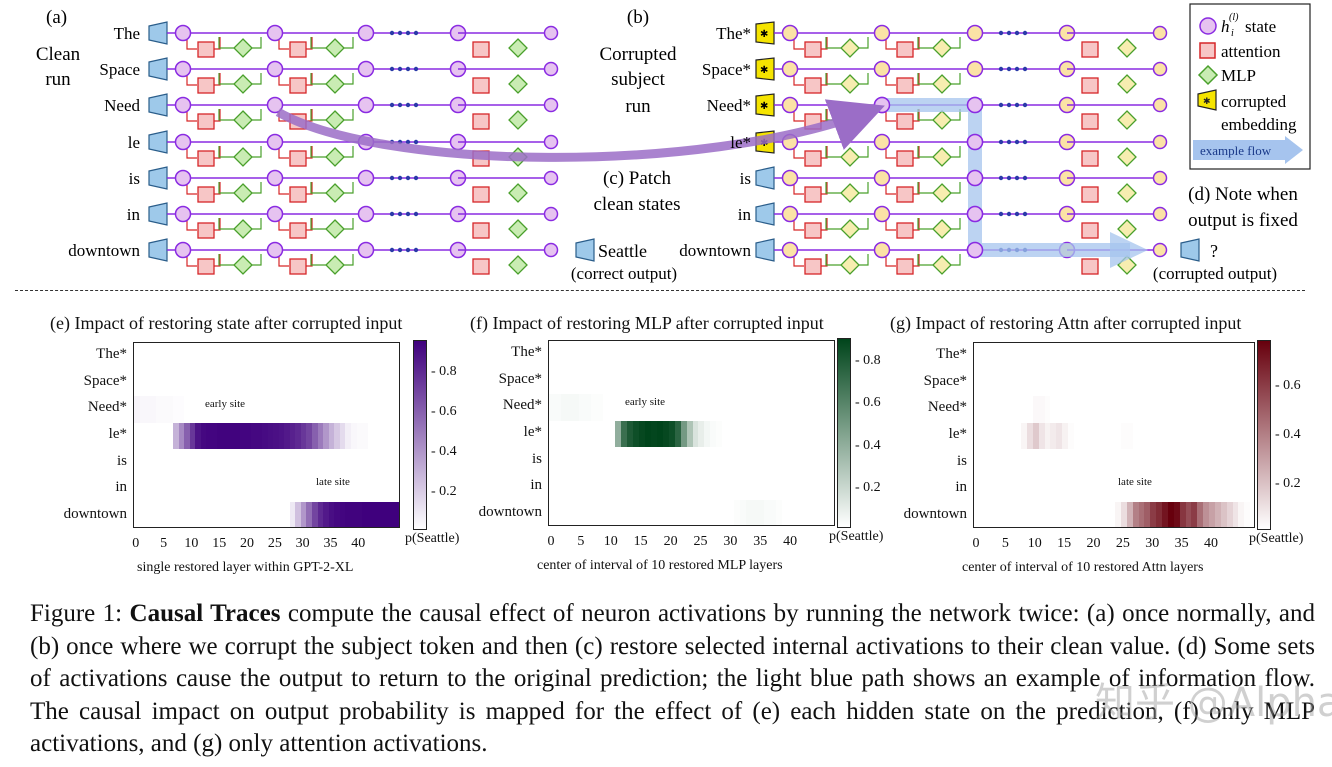 The height and width of the screenshot is (767, 1332). I want to click on x-tick-label: 25, so click(1122, 543).